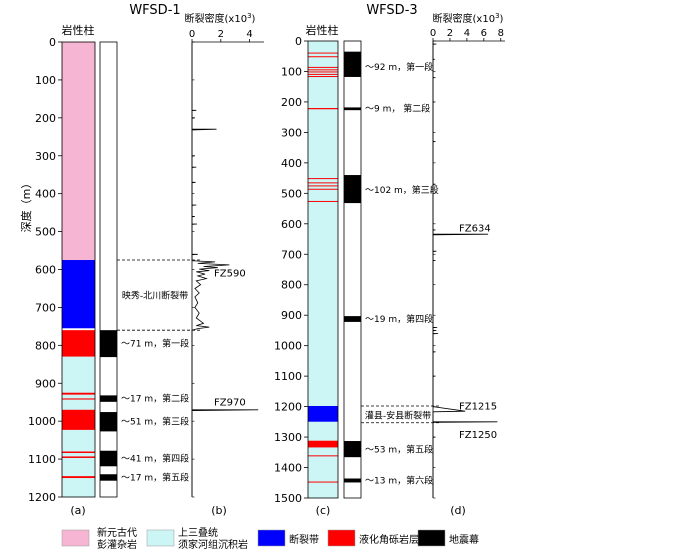  I want to click on lithology-column-wfsd1, so click(78, 269).